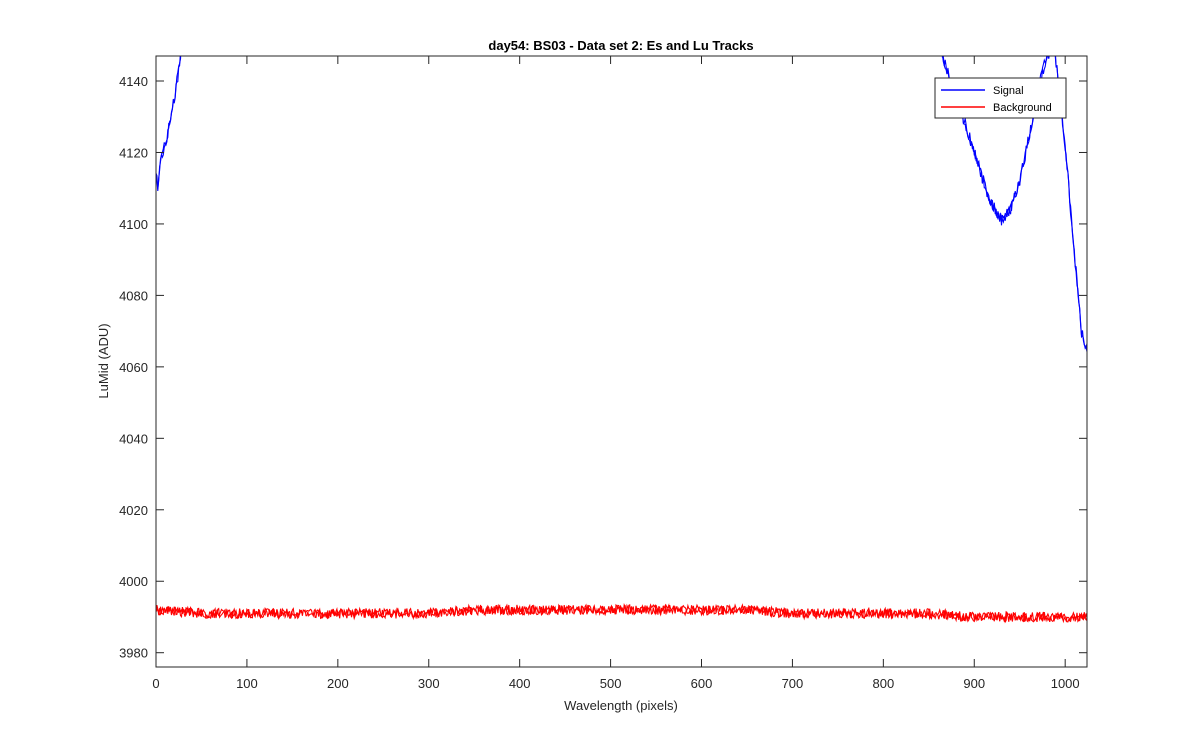  Describe the element at coordinates (883, 683) in the screenshot. I see `x-tick-label: 800` at that location.